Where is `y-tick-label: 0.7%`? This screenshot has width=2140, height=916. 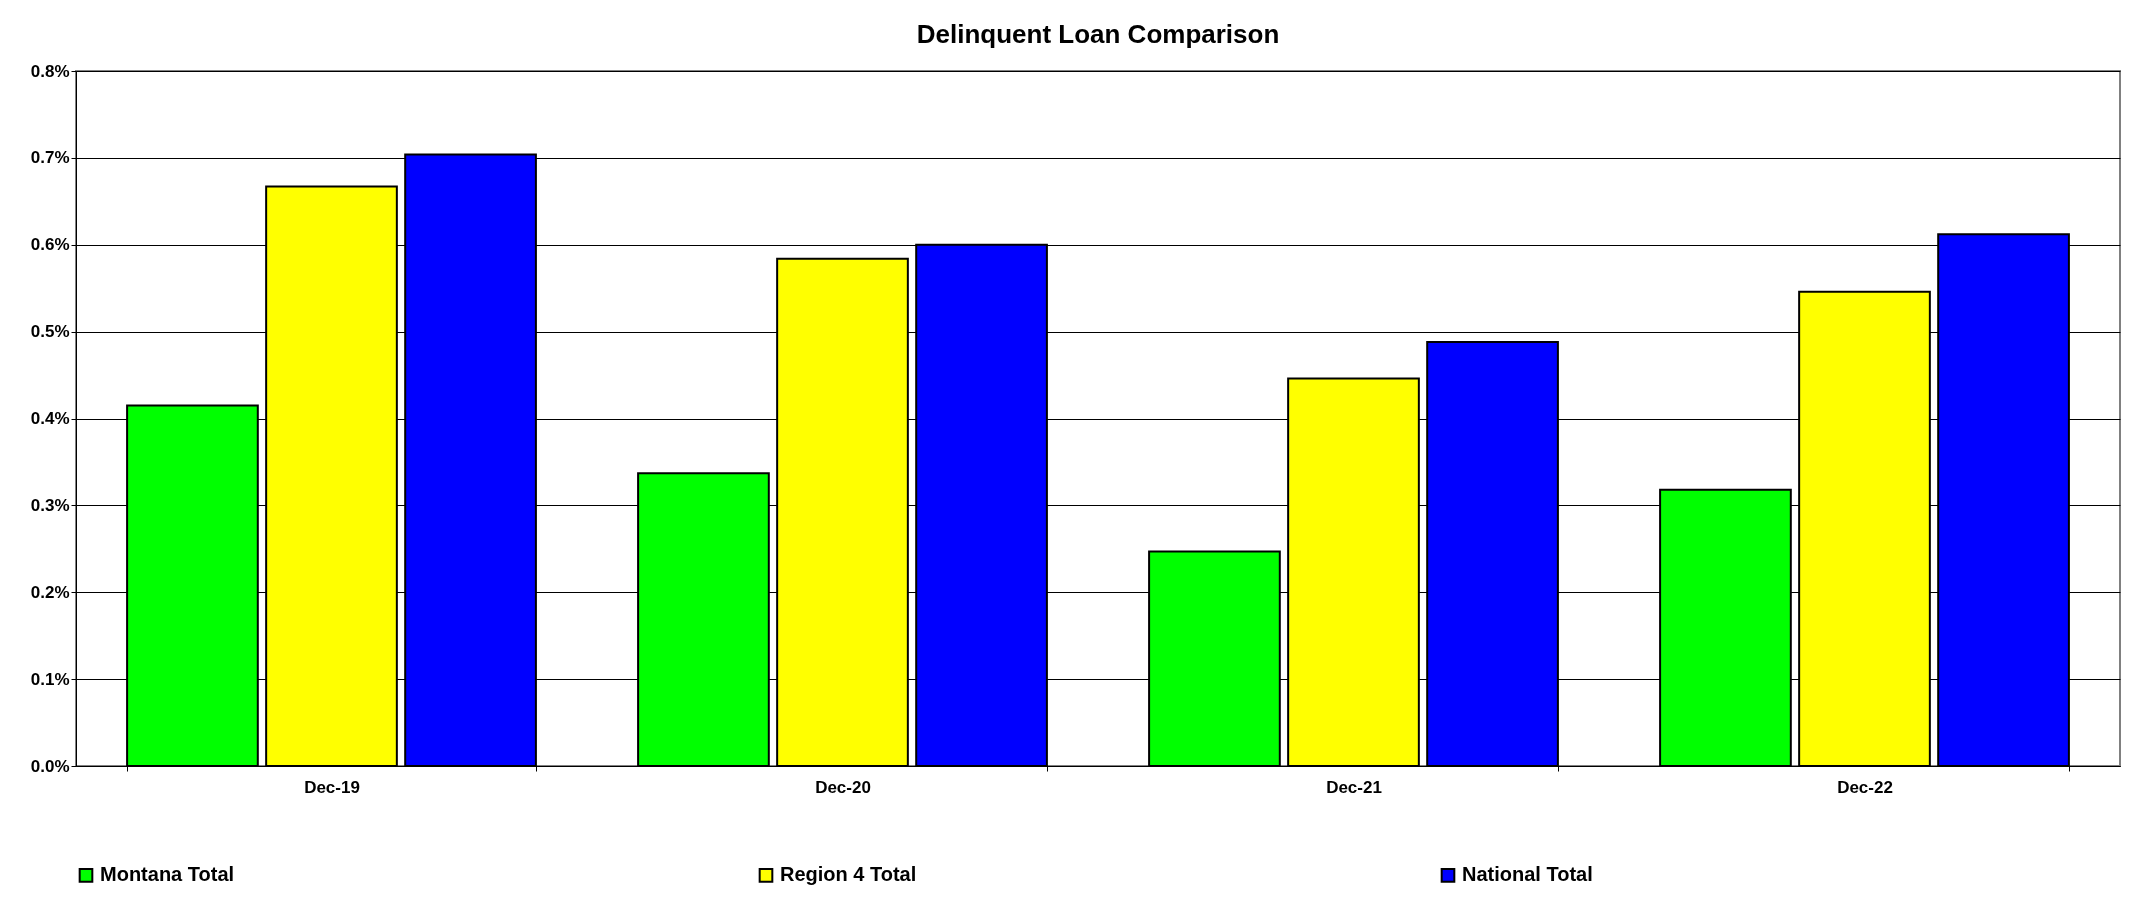 y-tick-label: 0.7% is located at coordinates (50, 158).